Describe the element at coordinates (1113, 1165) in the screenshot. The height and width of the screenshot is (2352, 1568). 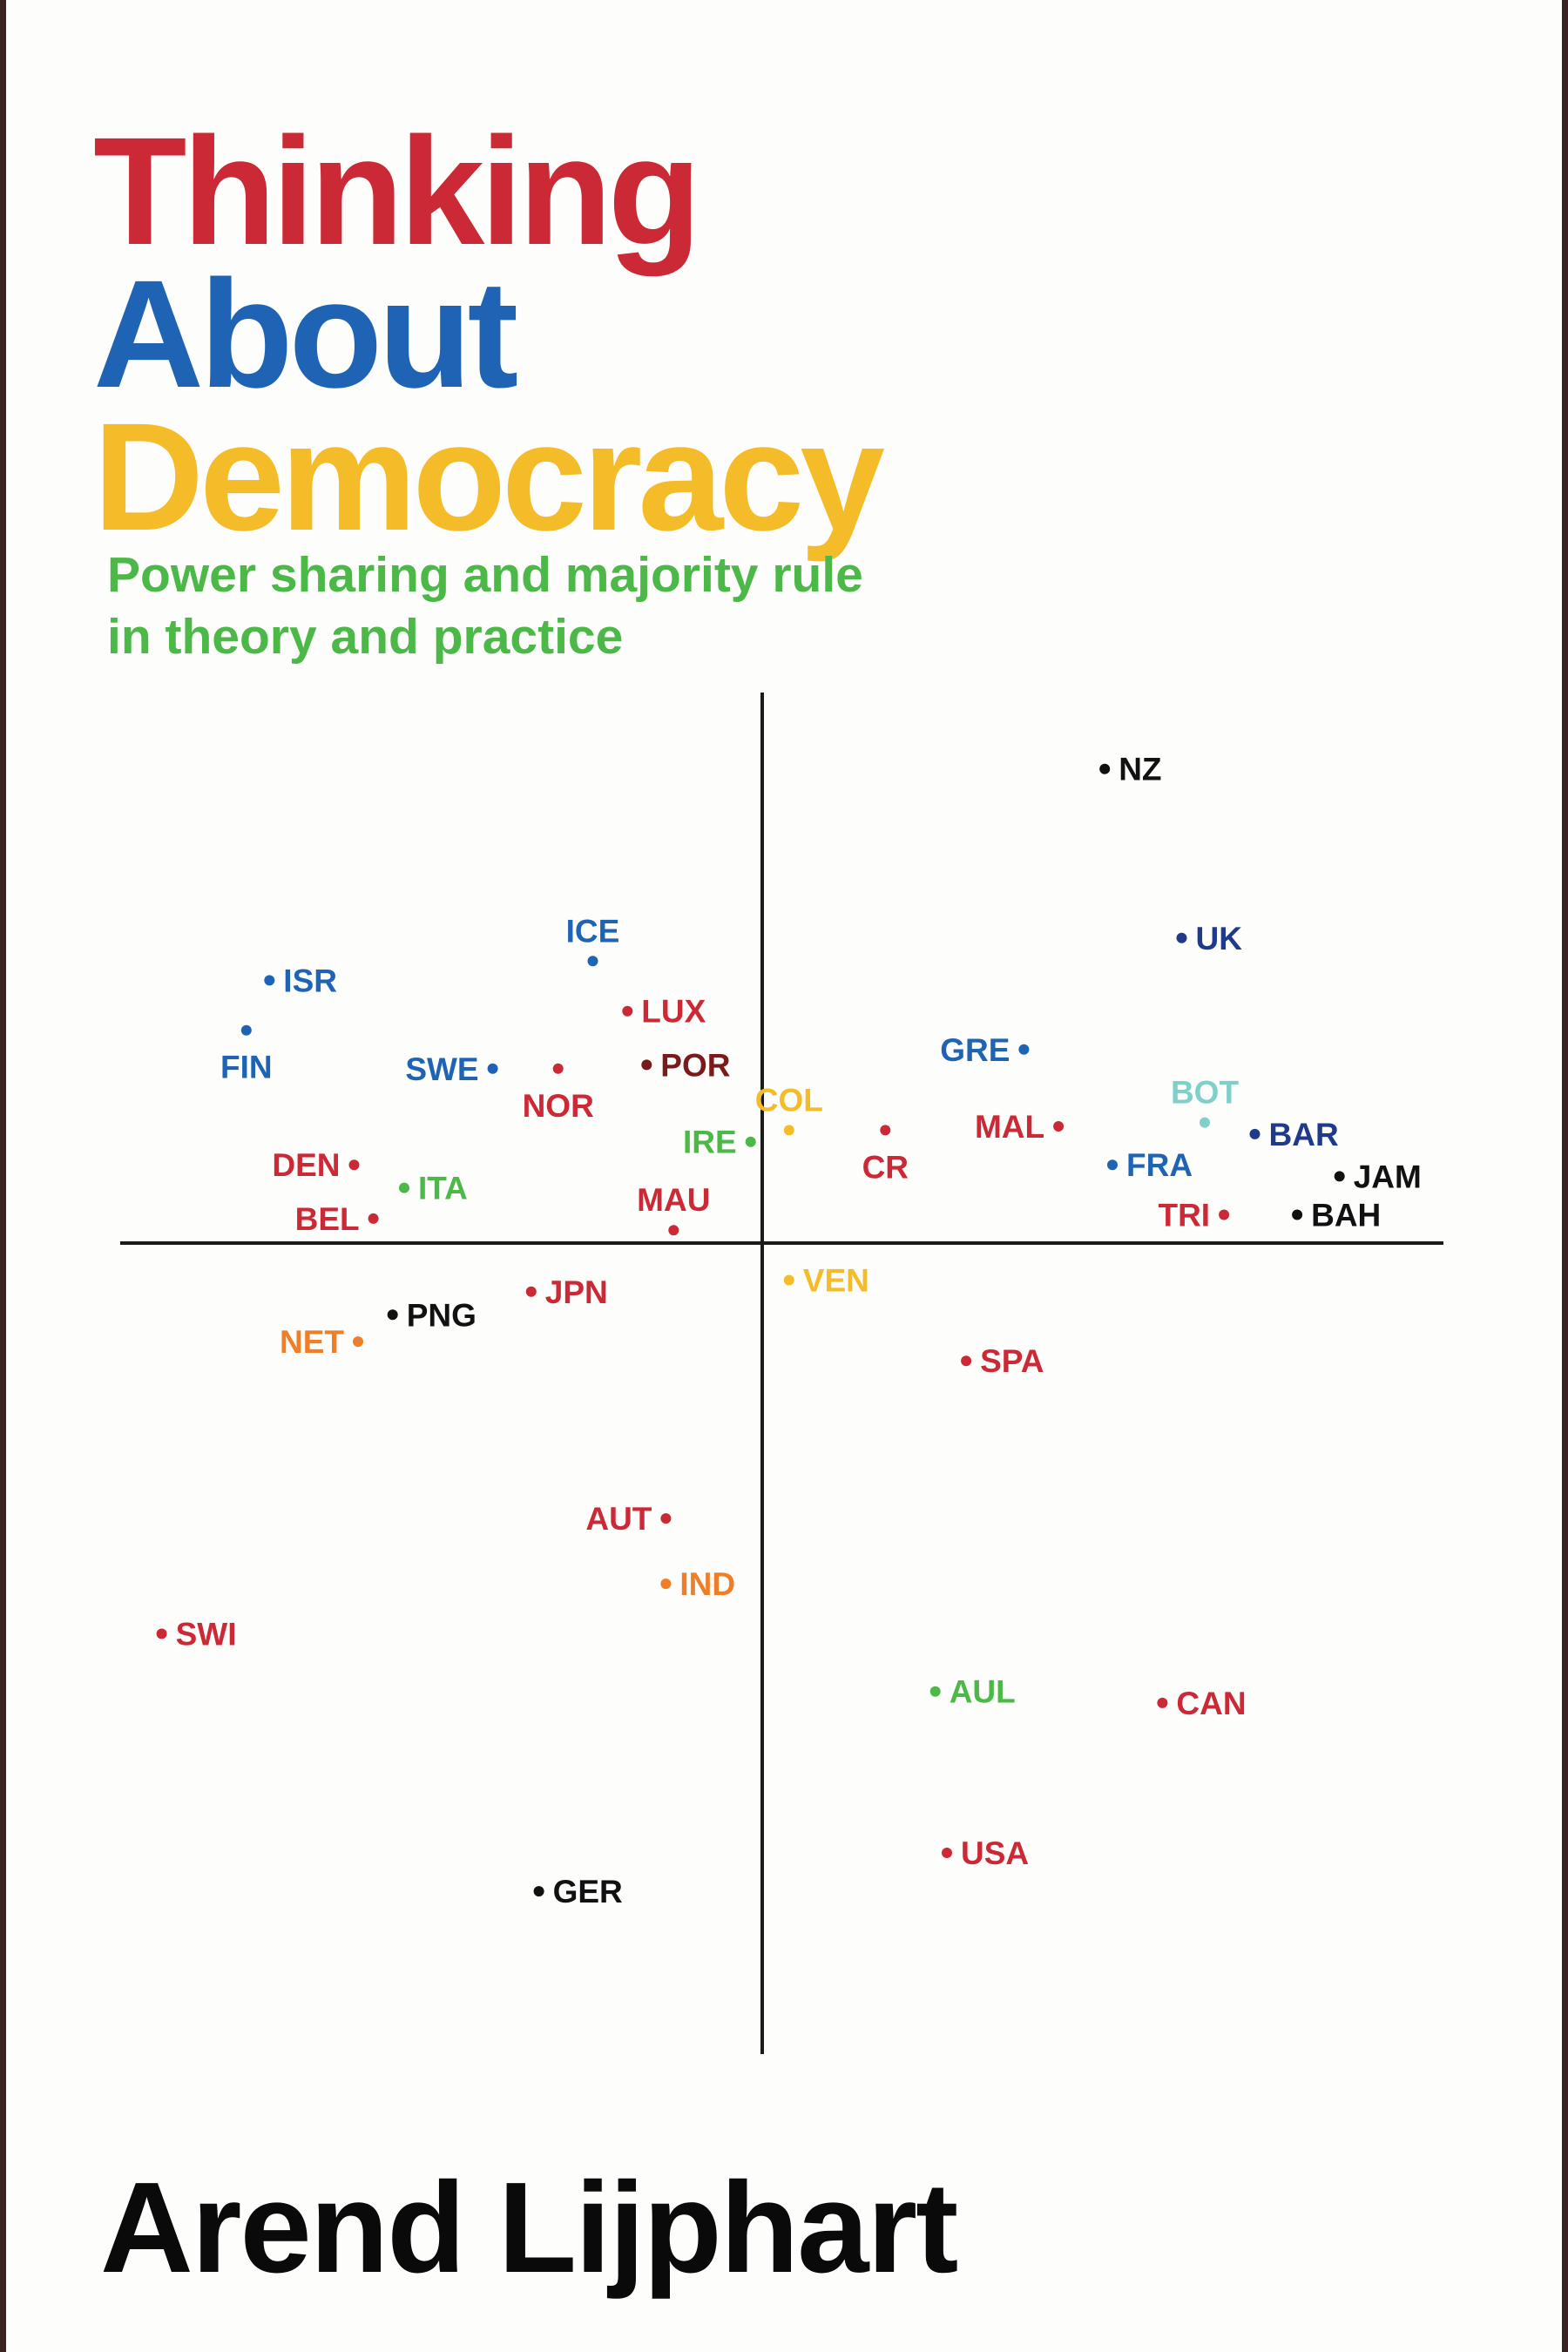
I see `point-fra` at that location.